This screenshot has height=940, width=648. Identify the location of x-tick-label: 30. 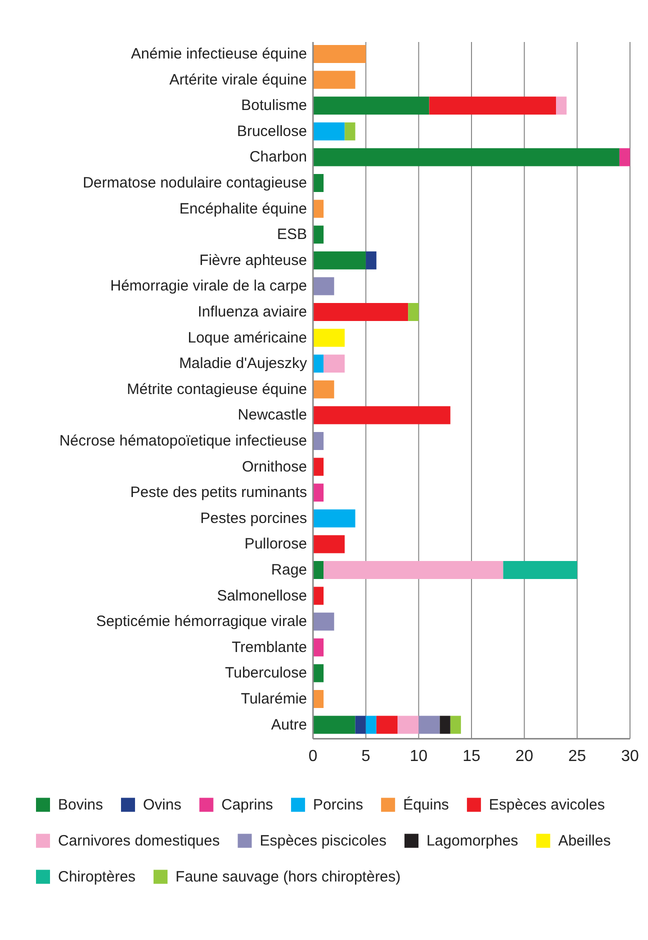
(630, 756).